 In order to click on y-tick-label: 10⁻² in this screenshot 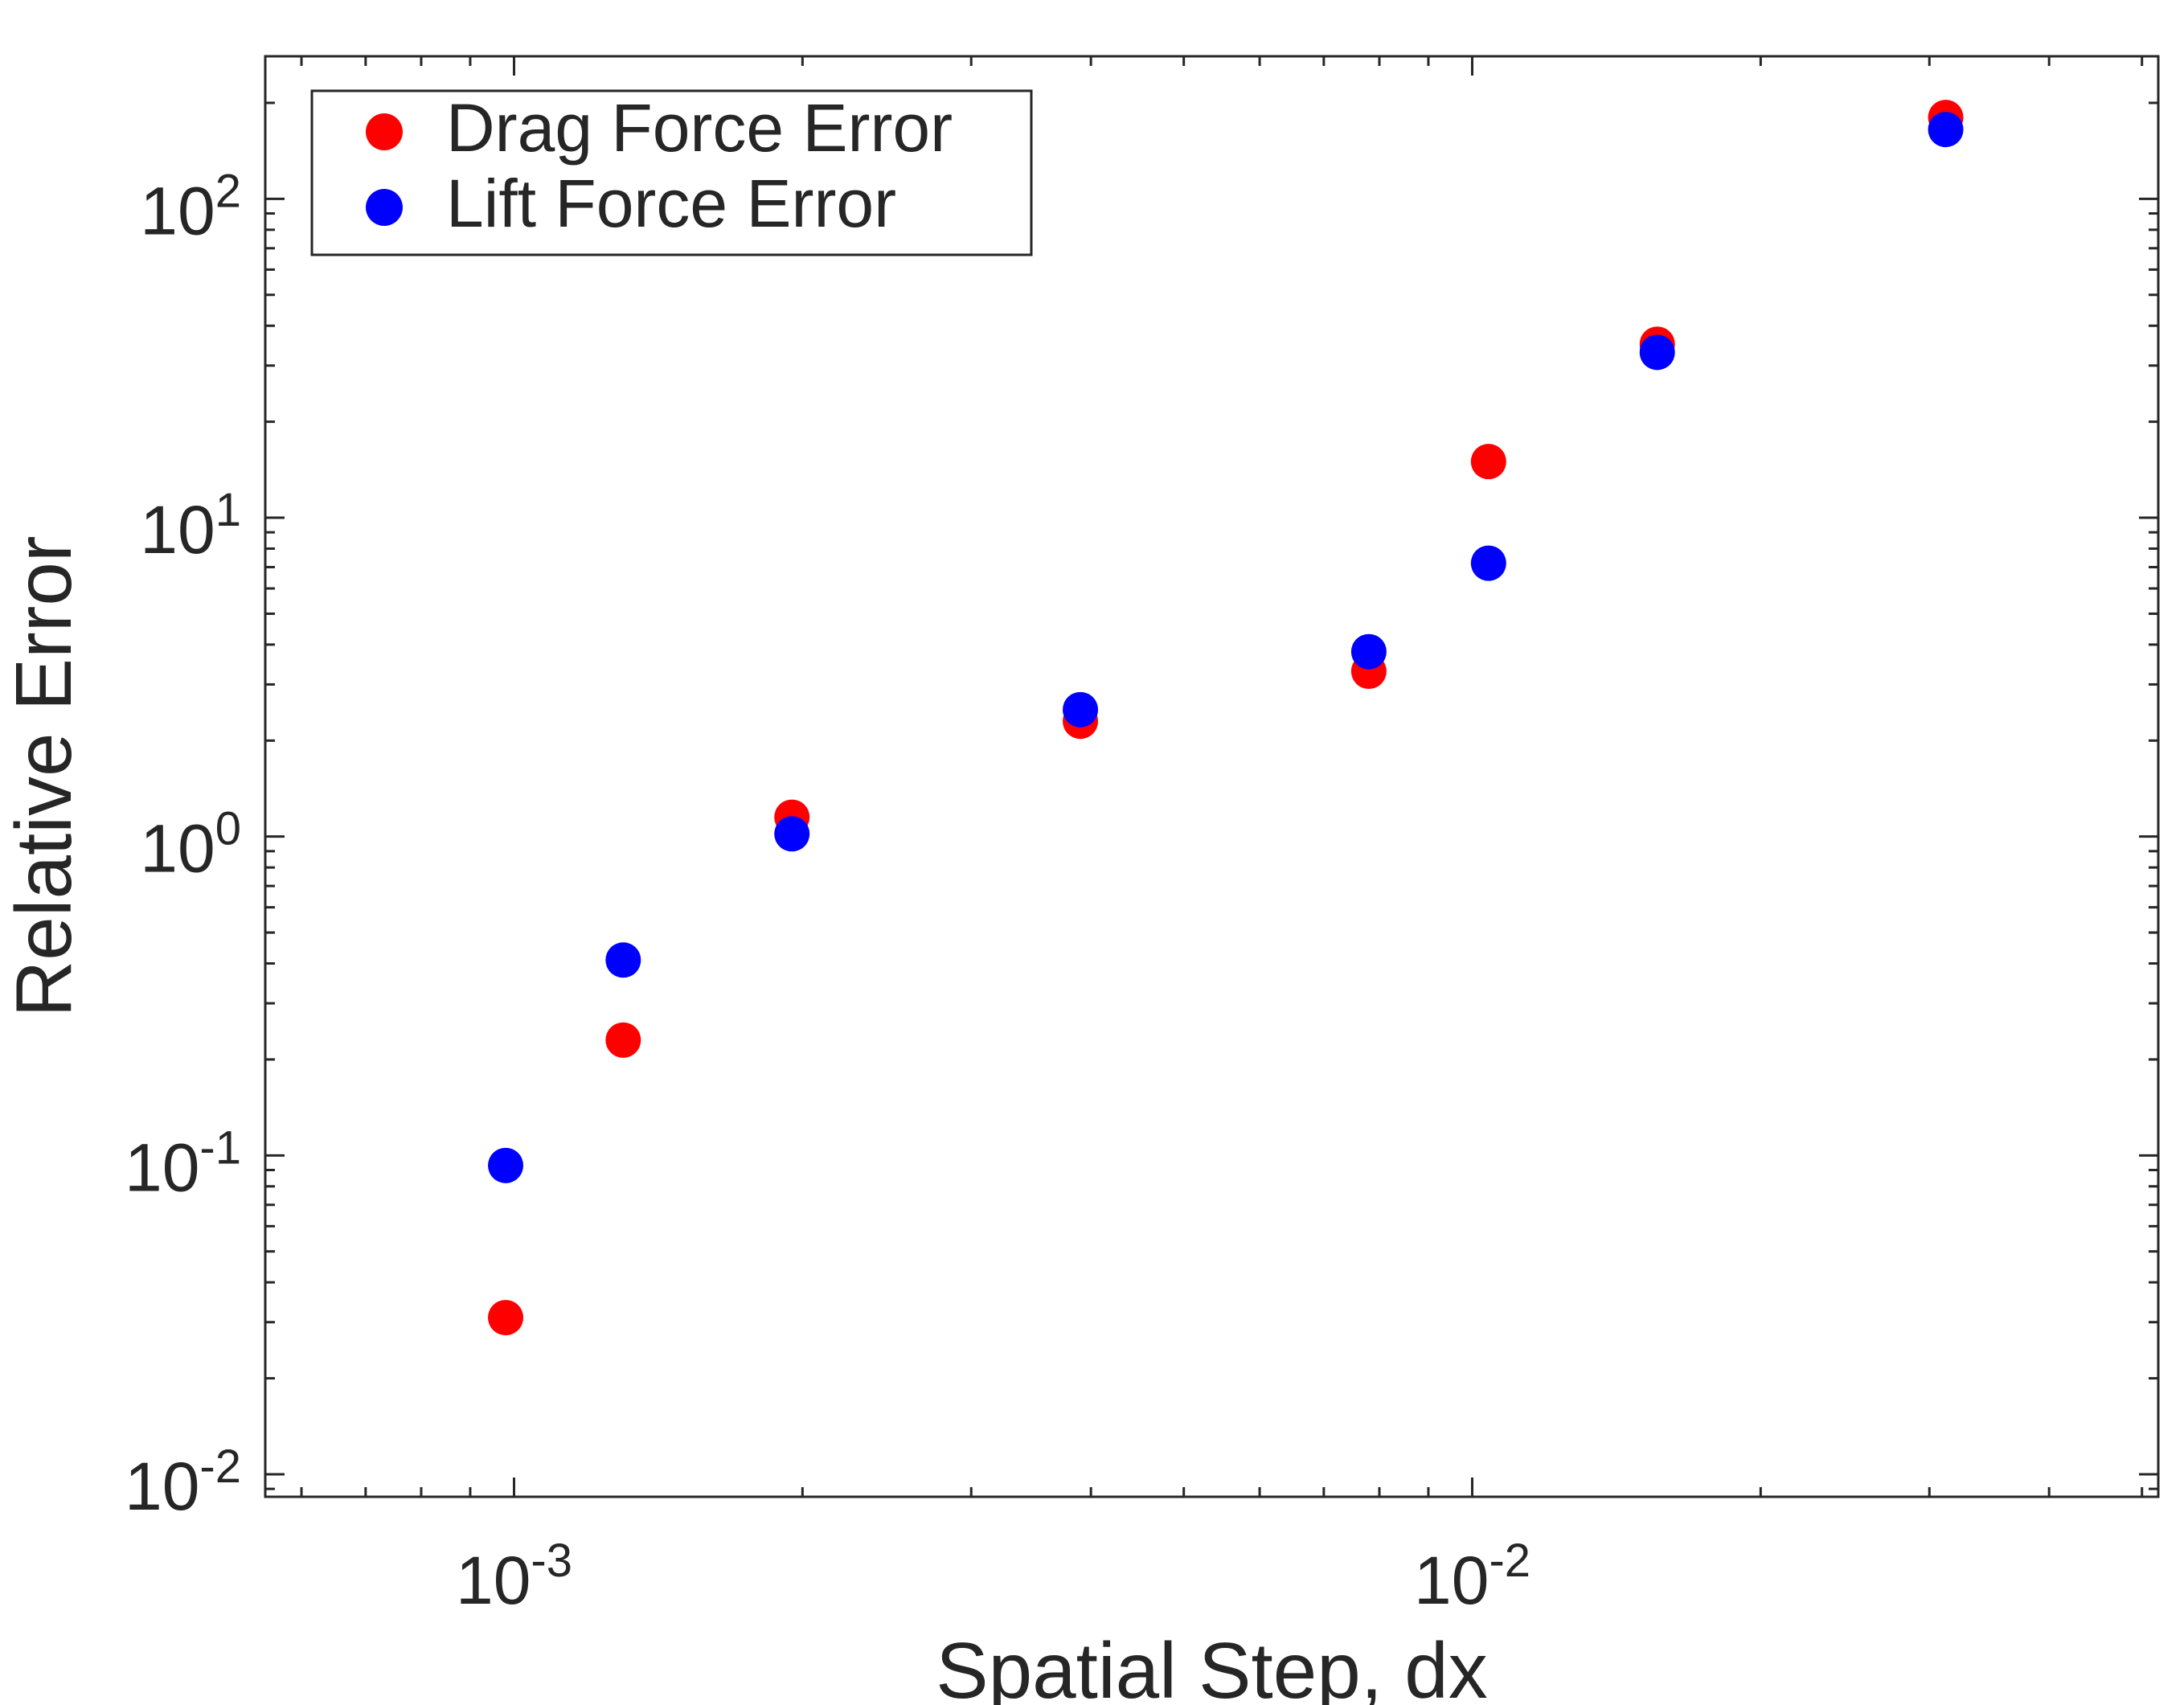, I will do `click(183, 1482)`.